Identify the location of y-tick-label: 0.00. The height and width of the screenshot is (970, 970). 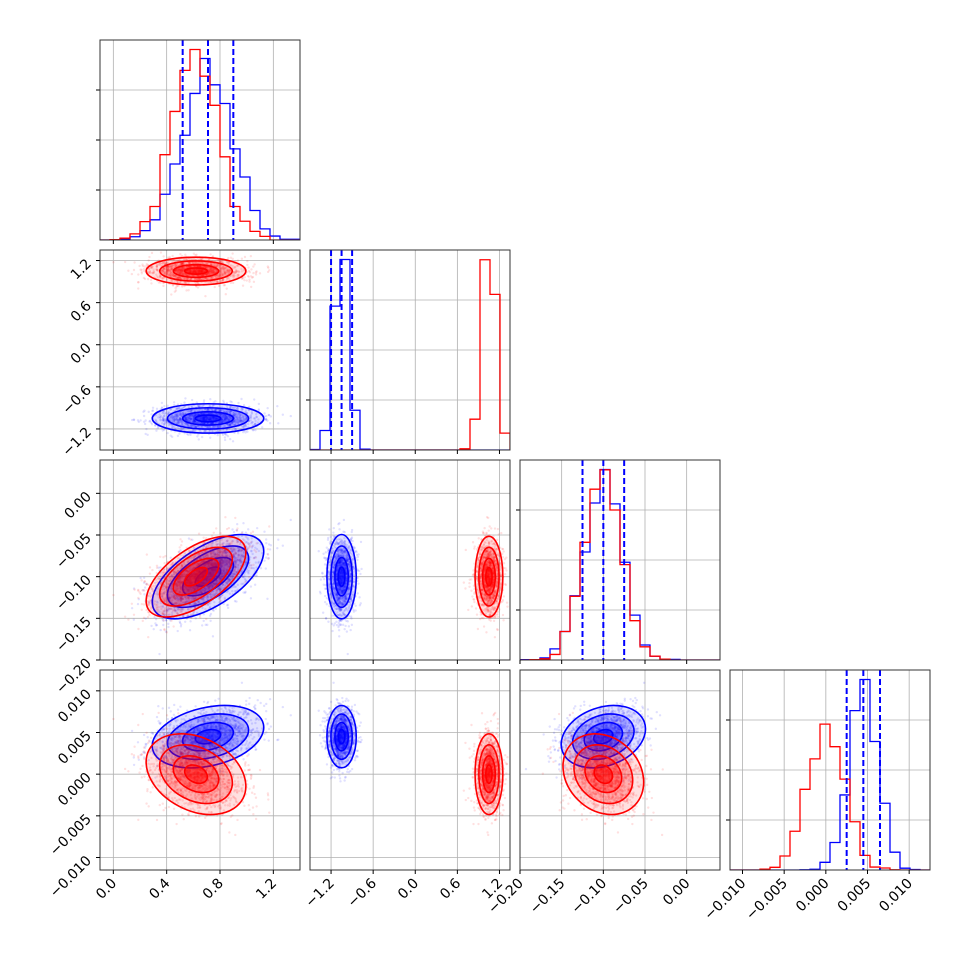
(77, 505).